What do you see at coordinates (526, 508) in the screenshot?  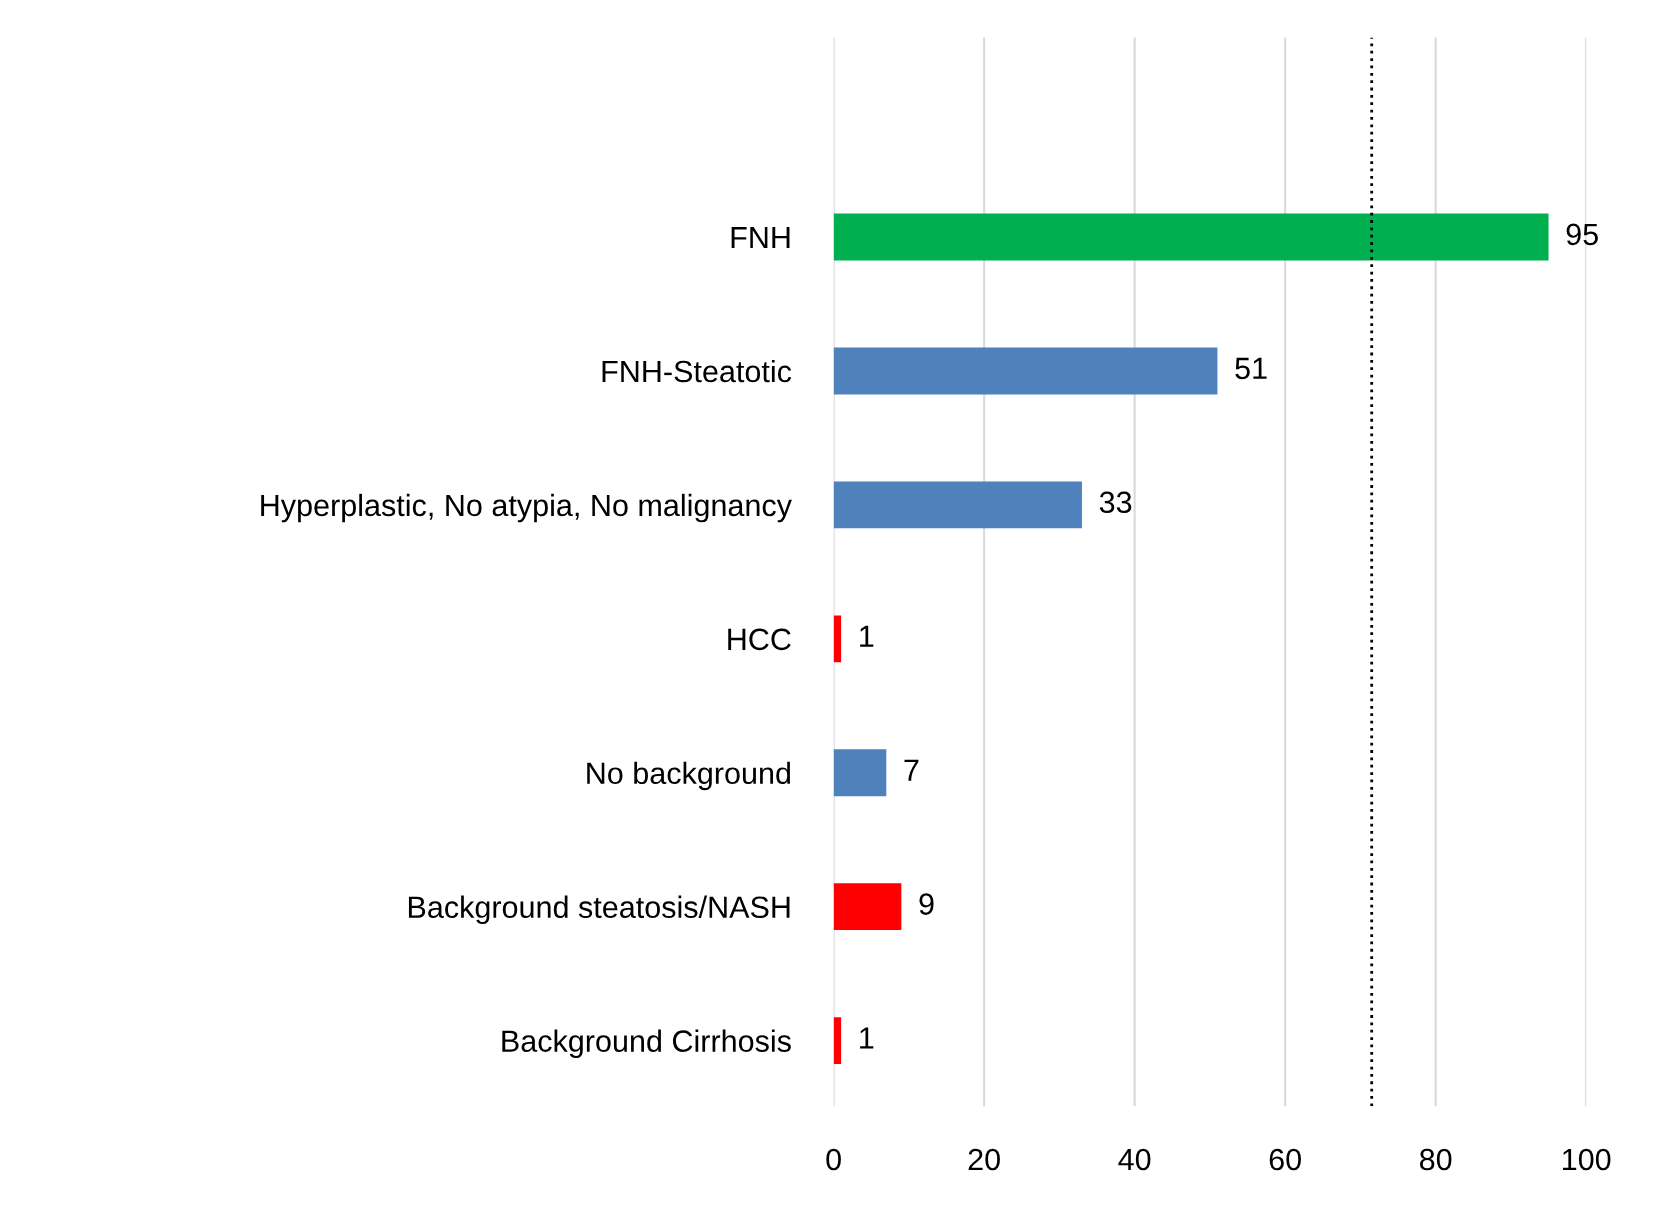 I see `y-tick-label: Hyperplastic, No atypia, No malignancy` at bounding box center [526, 508].